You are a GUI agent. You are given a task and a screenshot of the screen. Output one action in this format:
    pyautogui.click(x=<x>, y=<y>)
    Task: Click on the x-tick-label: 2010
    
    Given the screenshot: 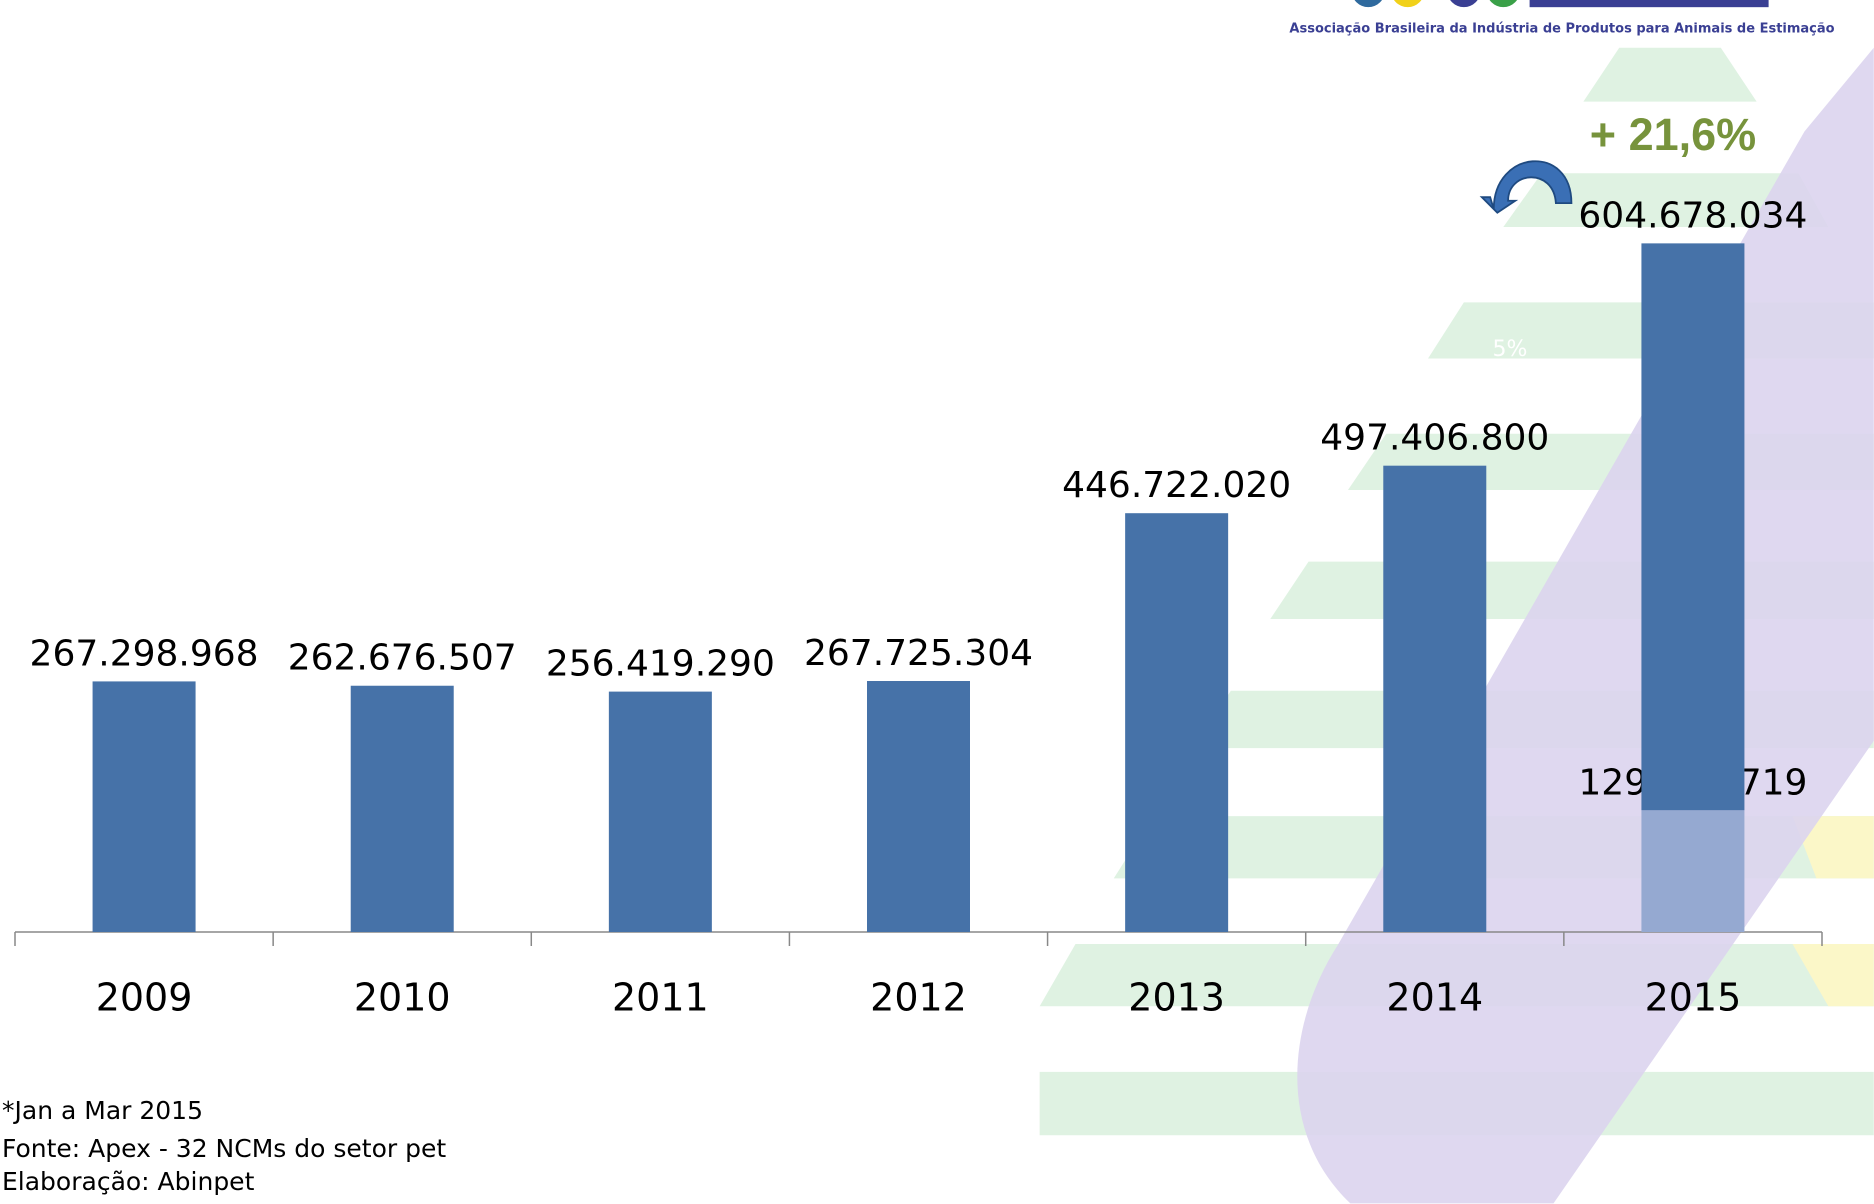 What is the action you would take?
    pyautogui.click(x=402, y=998)
    